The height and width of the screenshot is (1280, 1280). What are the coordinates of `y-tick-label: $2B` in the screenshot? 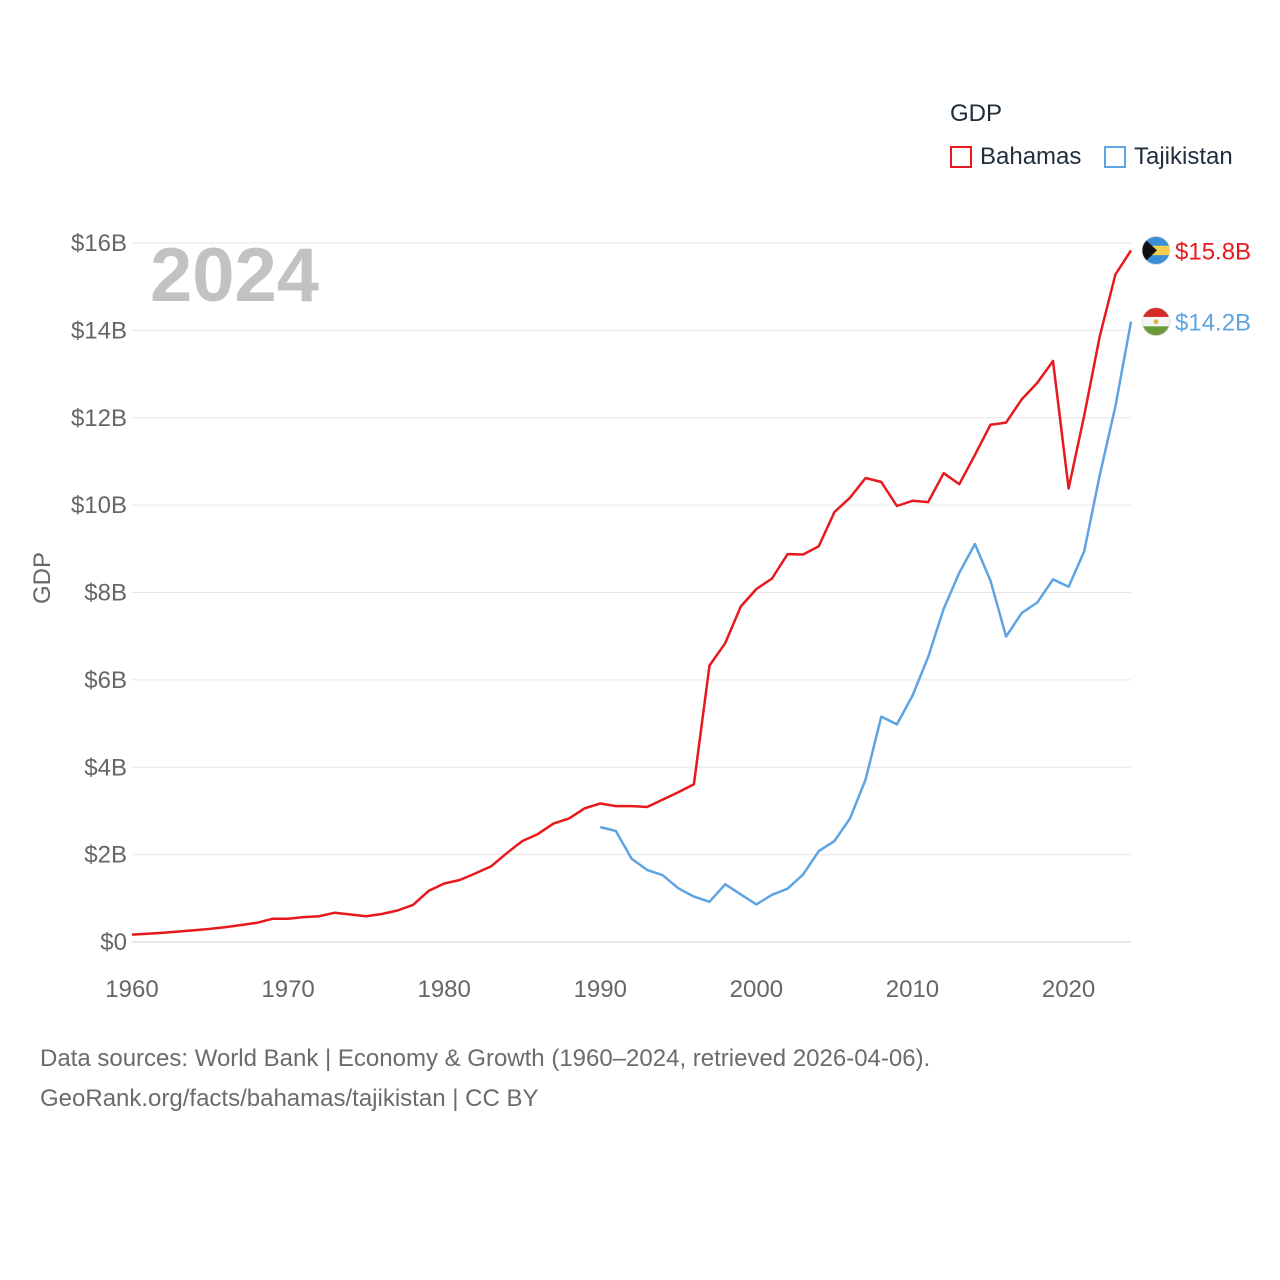 It's located at (105, 855).